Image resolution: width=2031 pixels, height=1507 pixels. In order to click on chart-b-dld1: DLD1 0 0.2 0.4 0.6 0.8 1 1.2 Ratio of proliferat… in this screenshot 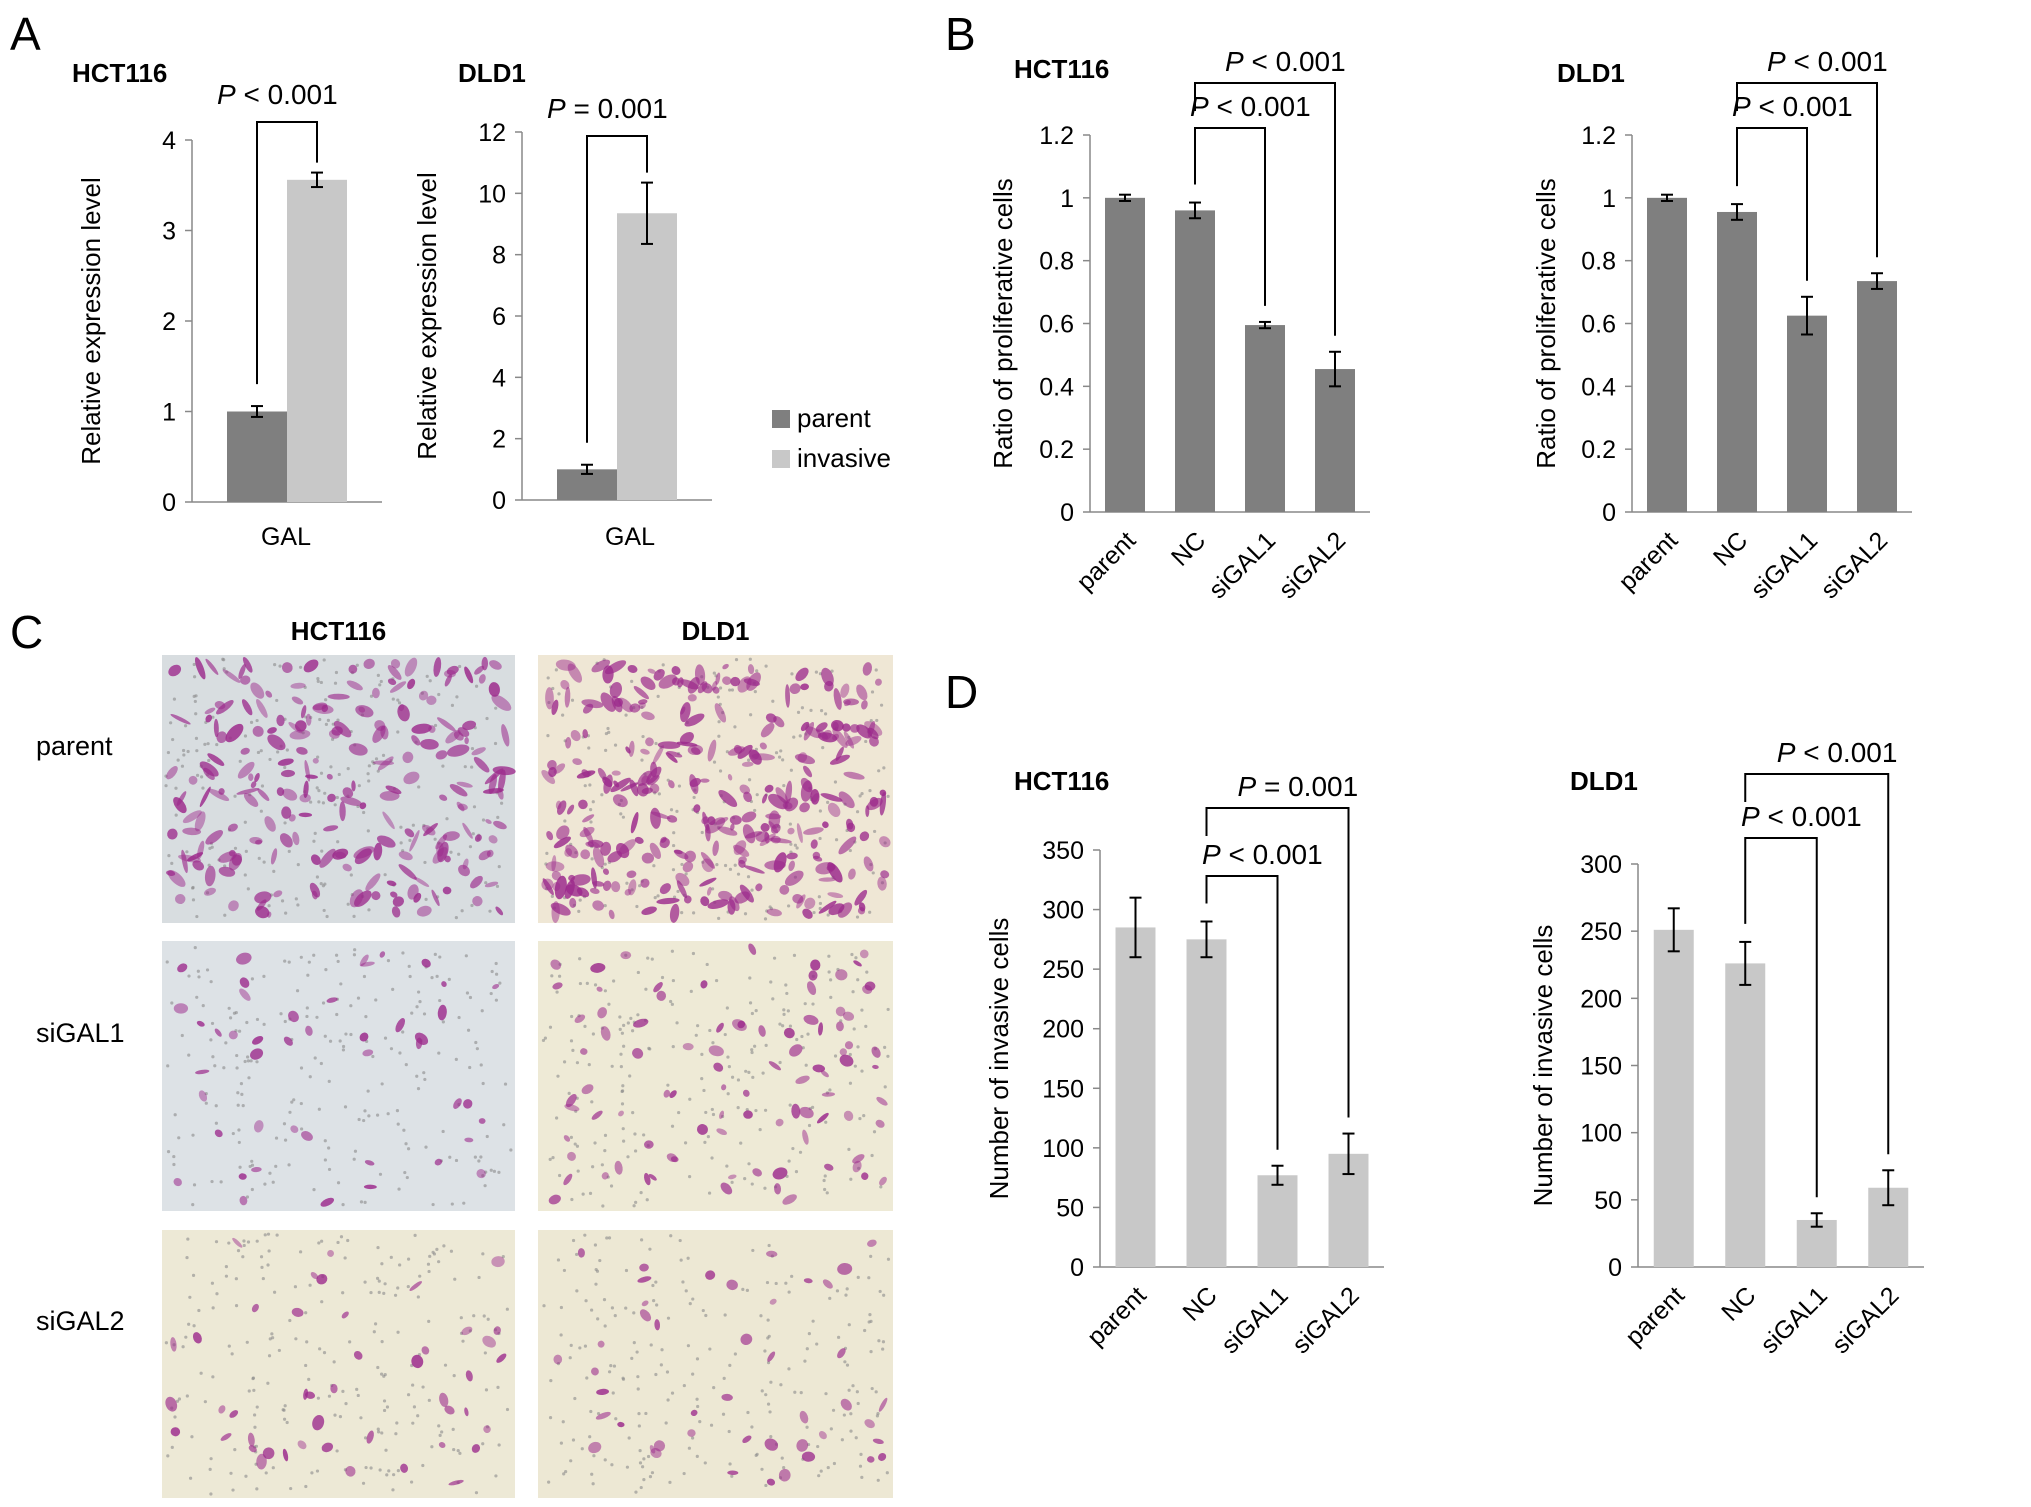, I will do `click(1721, 325)`.